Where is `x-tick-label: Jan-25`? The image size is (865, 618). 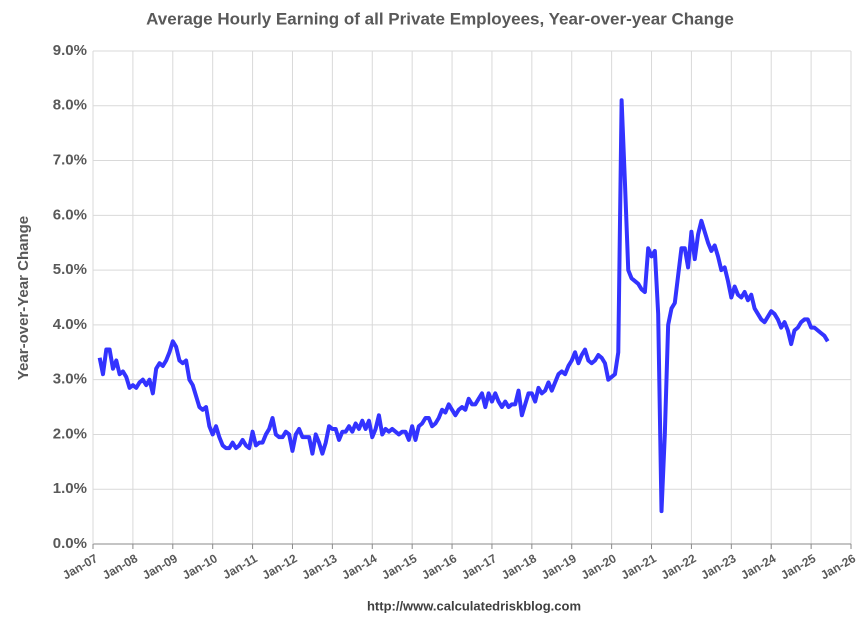 x-tick-label: Jan-25 is located at coordinates (798, 566).